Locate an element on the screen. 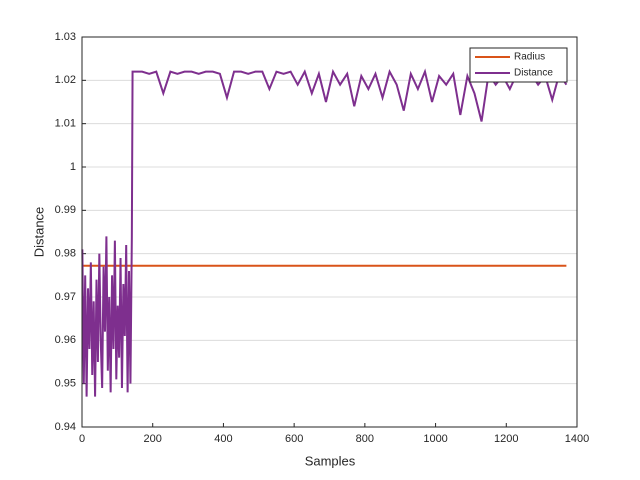  y-tick-label: 1.01 is located at coordinates (65, 124).